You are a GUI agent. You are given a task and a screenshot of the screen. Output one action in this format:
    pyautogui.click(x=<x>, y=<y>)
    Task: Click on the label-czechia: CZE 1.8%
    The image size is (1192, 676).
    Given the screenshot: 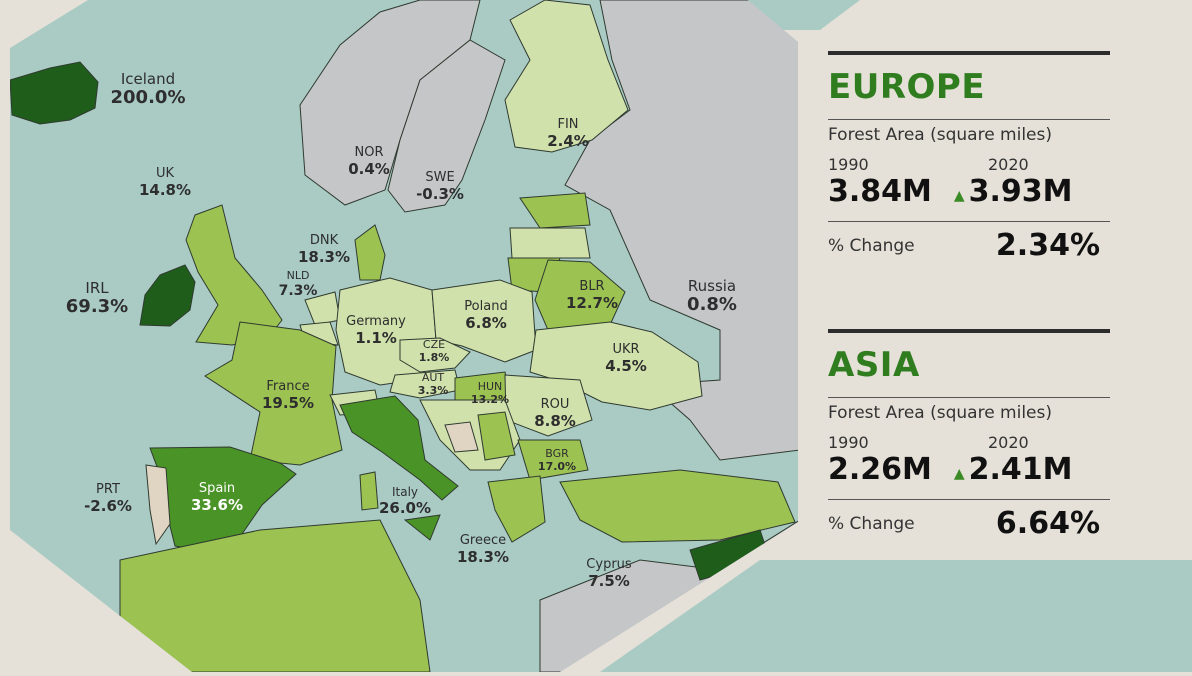 What is the action you would take?
    pyautogui.click(x=434, y=351)
    